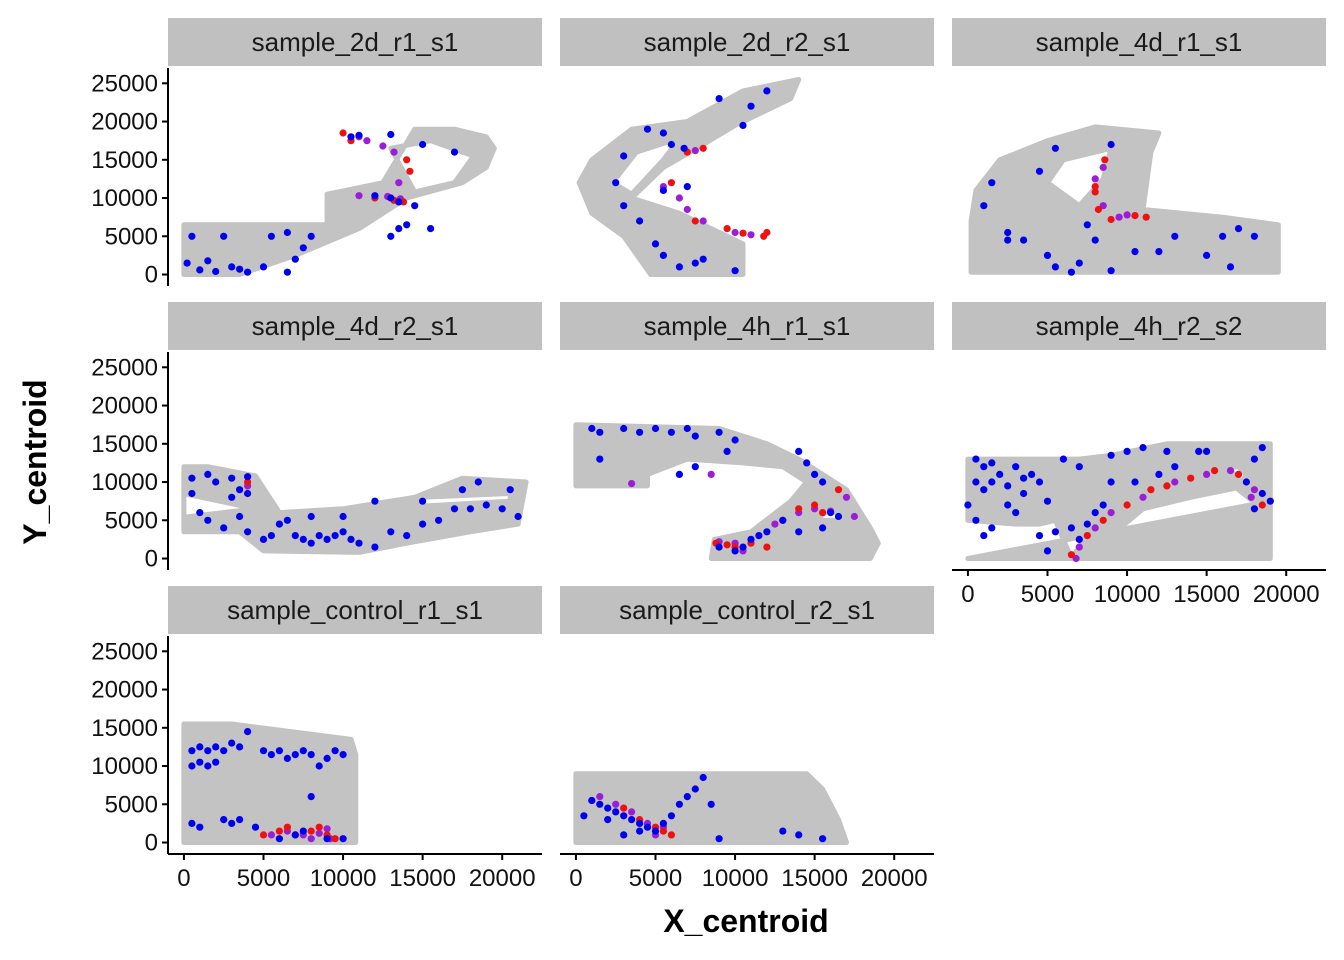 This screenshot has height=960, width=1344. I want to click on facet-strip-label: sample_4h_r1_s1, so click(747, 326).